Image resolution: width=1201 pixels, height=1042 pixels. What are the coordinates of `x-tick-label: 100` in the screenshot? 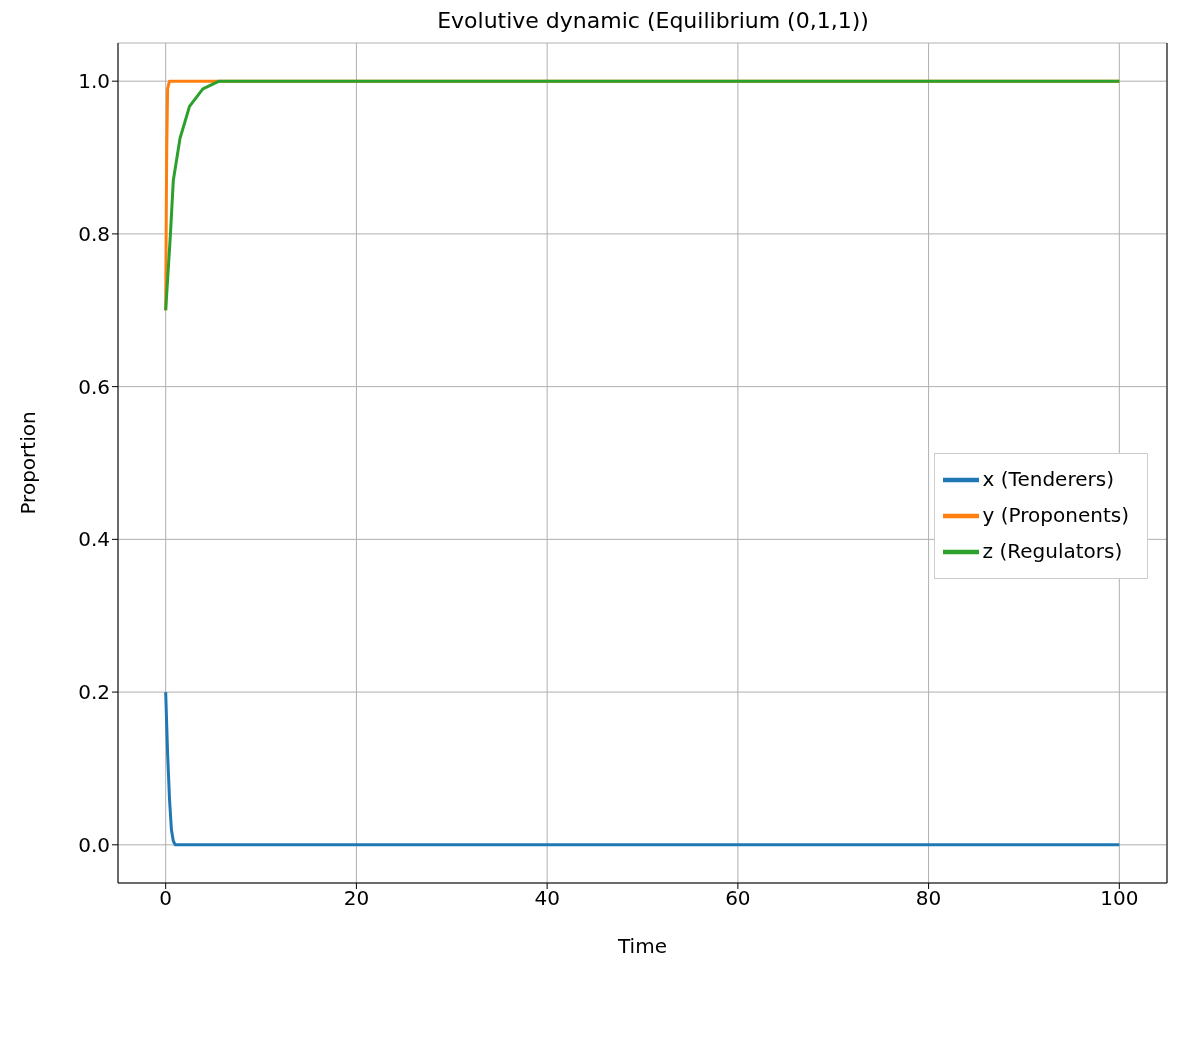 It's located at (1119, 898).